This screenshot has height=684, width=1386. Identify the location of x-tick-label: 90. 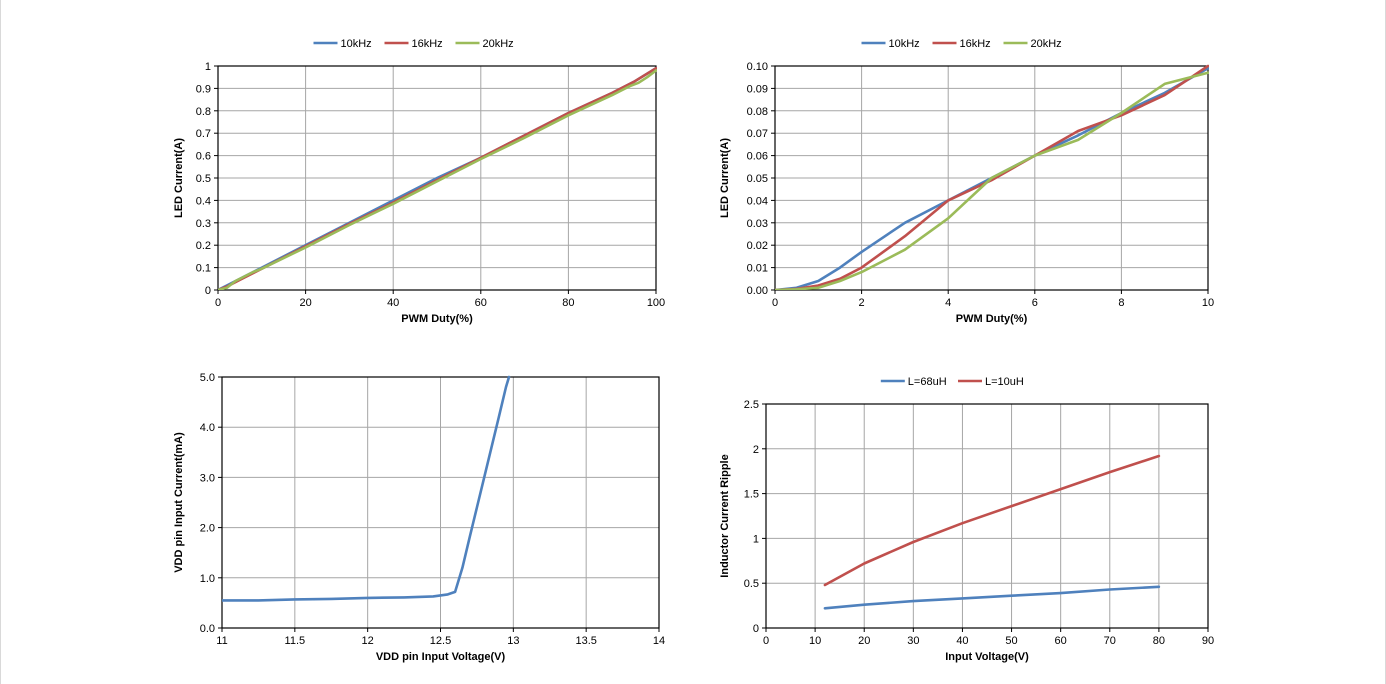
(1208, 641).